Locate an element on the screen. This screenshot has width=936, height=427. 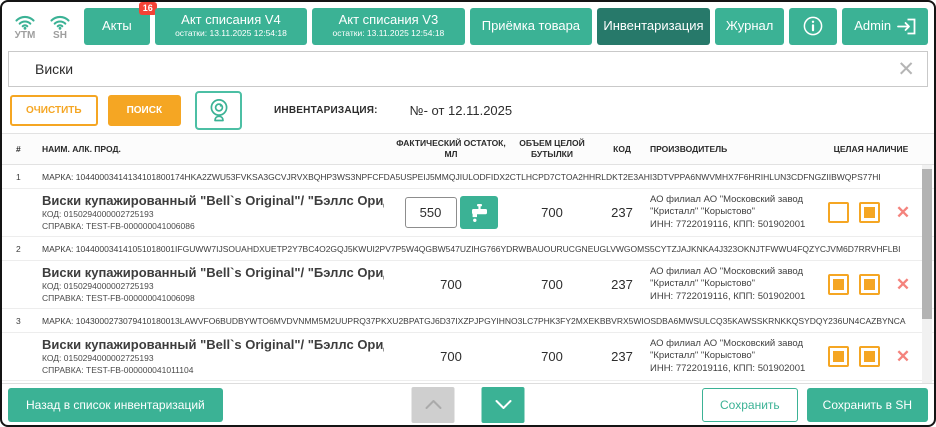
nav-writeoff-v4-title: Акт списания V4 is located at coordinates (231, 20).